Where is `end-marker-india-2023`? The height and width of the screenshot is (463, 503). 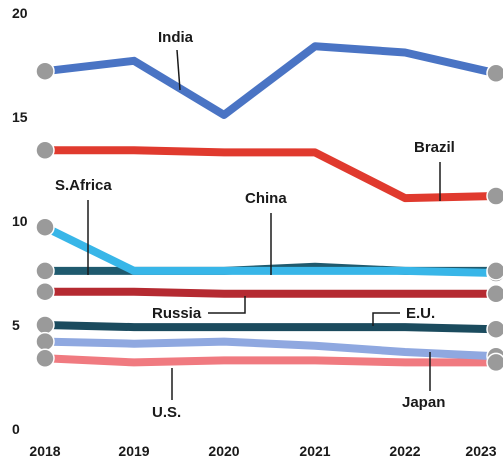 end-marker-india-2023 is located at coordinates (494, 73).